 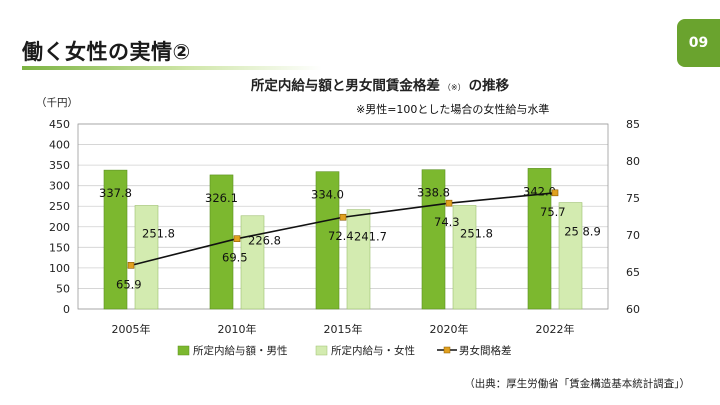 I want to click on left-tick-label: 450, so click(x=59, y=124).